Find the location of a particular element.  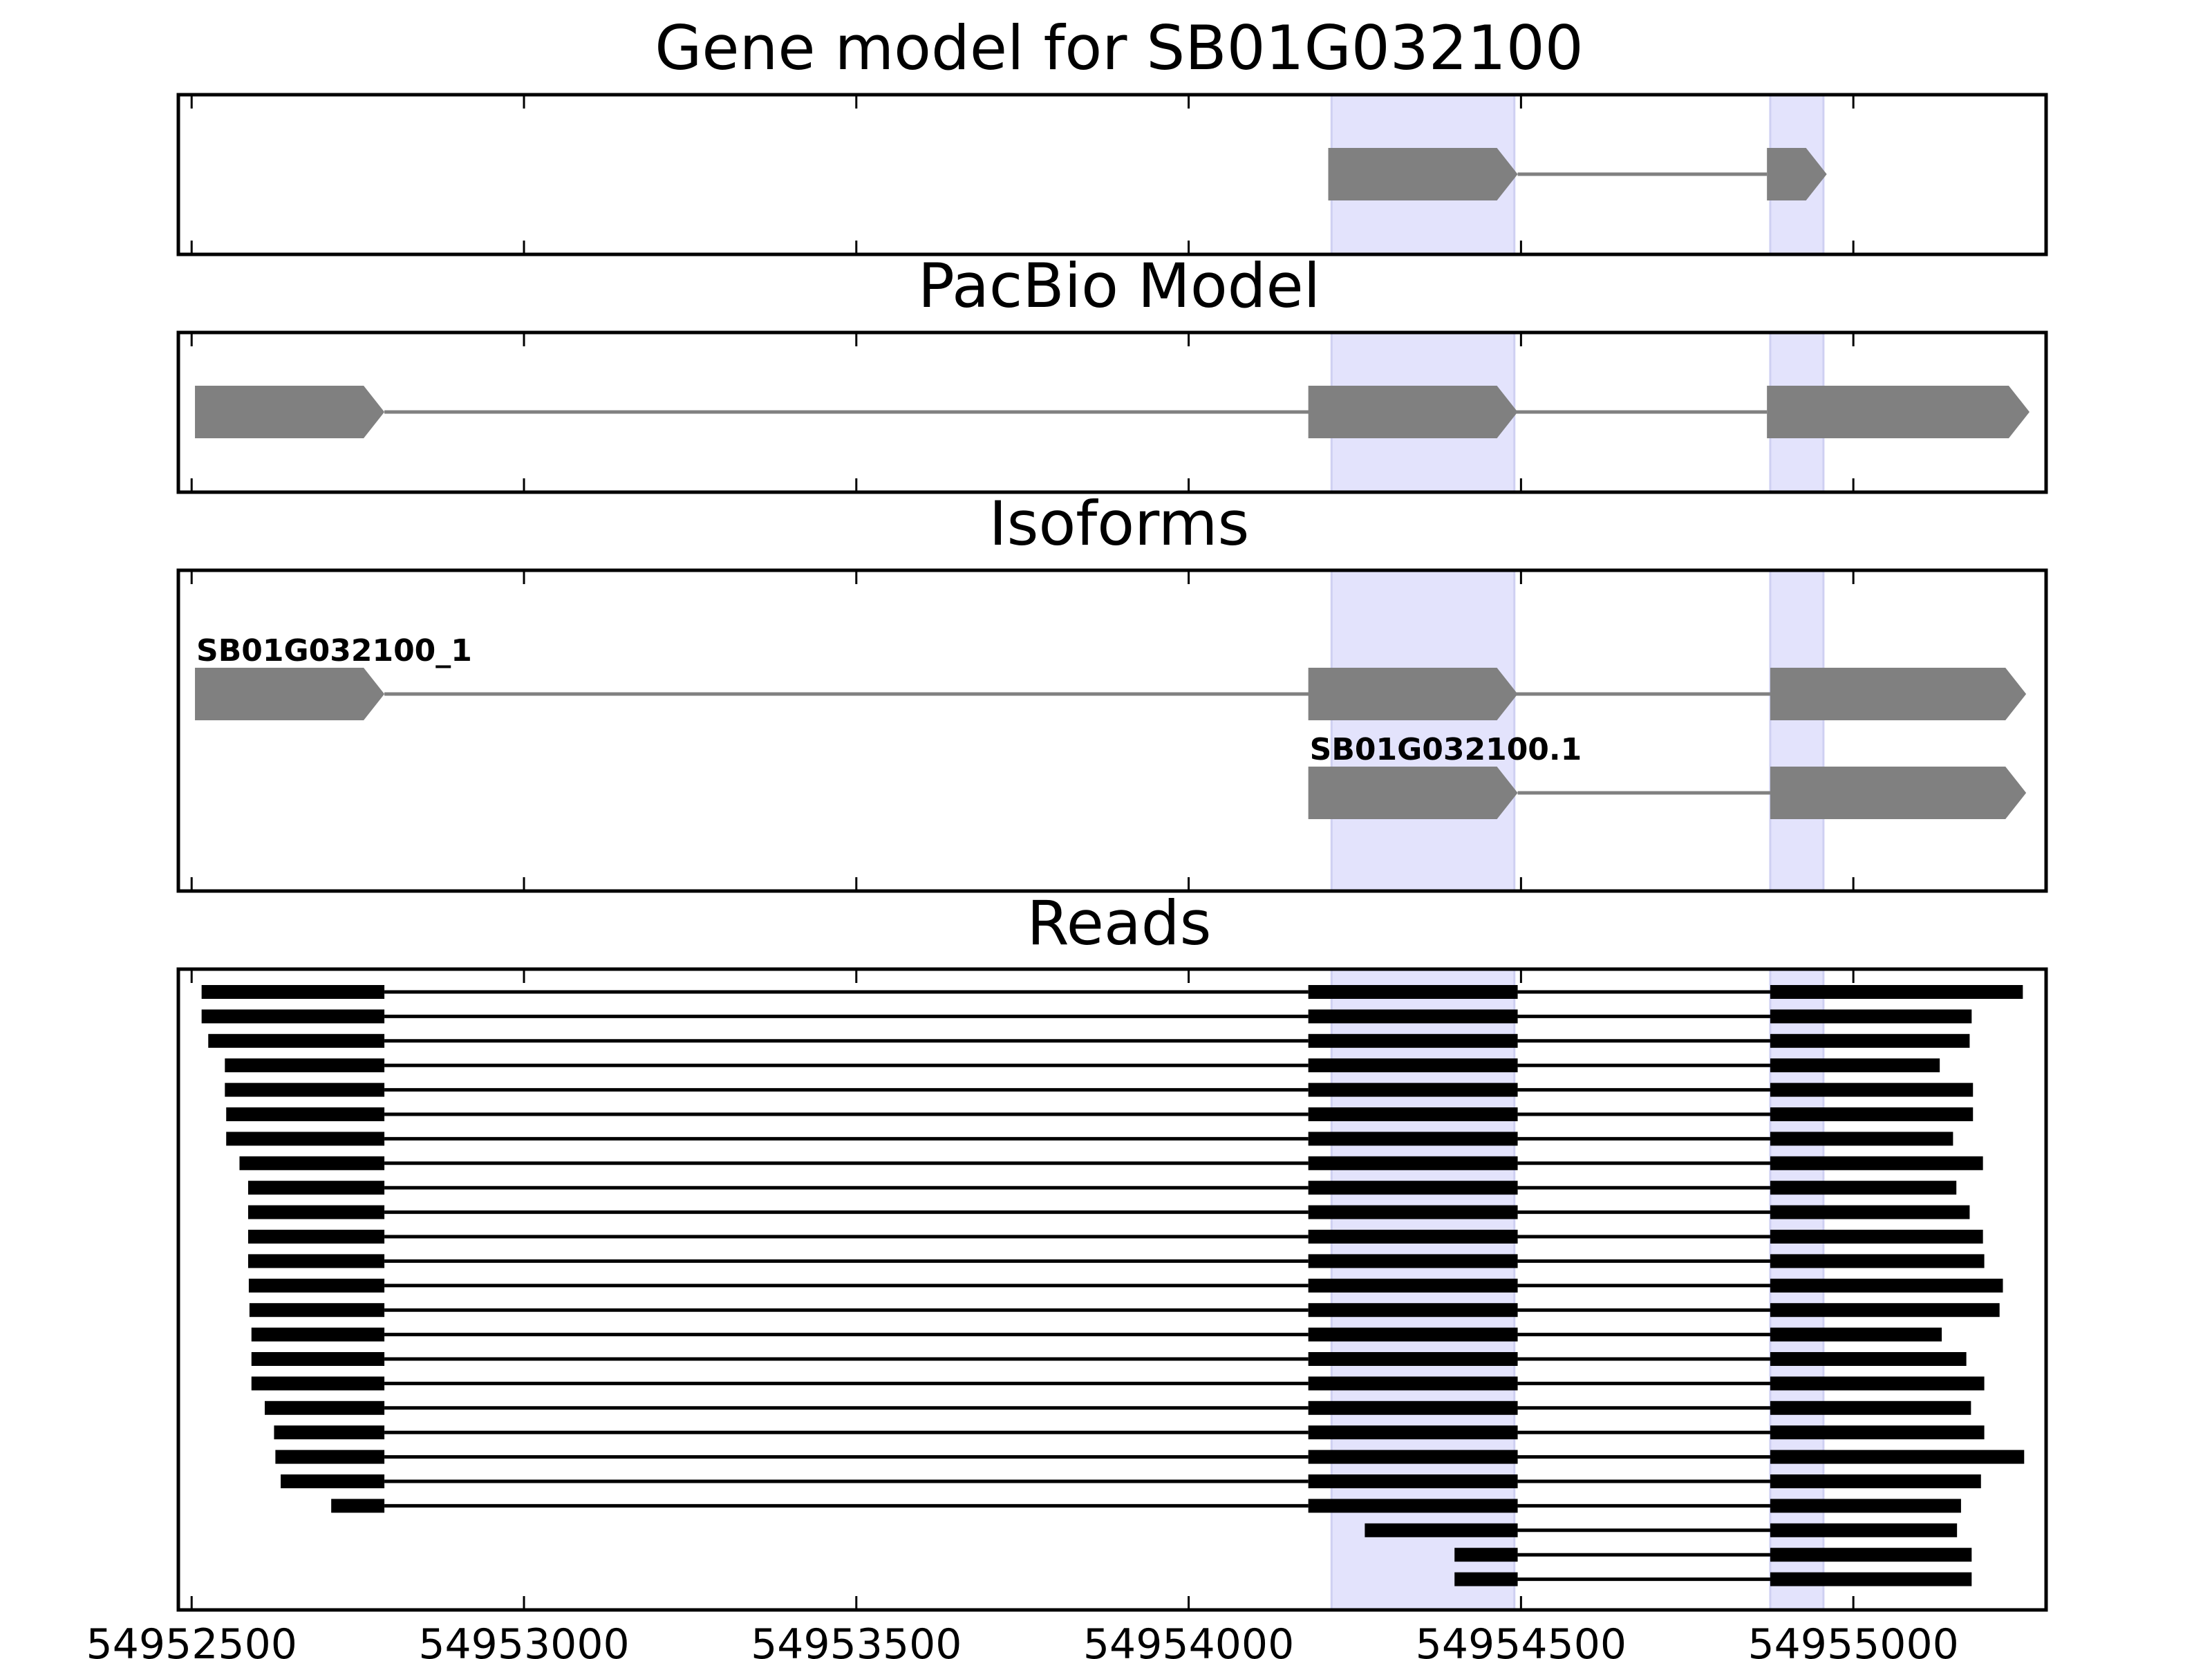

panel-1: PacBio Model is located at coordinates (1112, 372).